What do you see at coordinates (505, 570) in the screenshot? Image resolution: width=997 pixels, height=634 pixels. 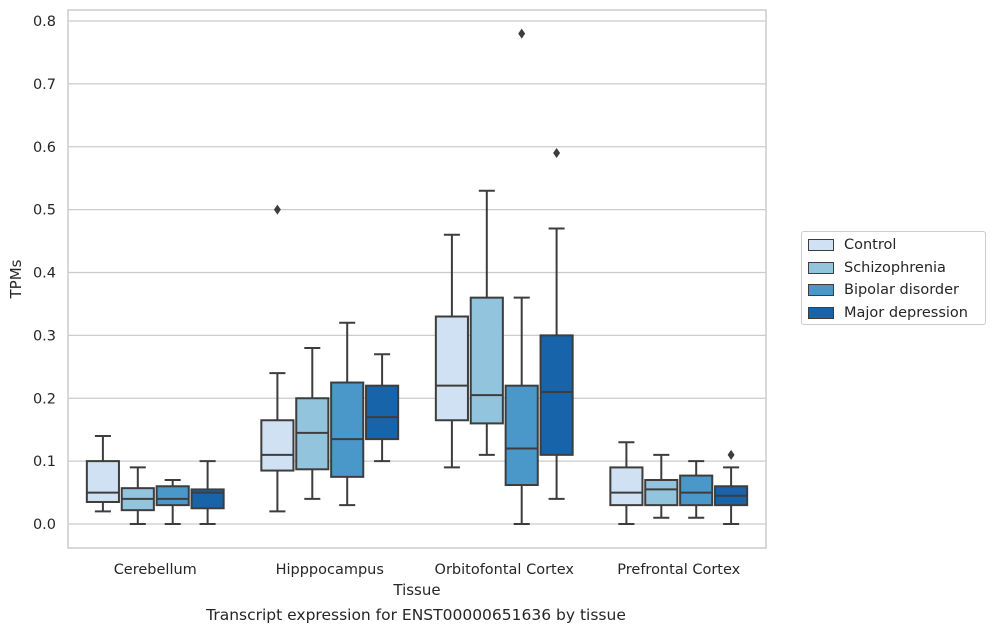 I see `x-tick-label: Orbitofontal Cortex` at bounding box center [505, 570].